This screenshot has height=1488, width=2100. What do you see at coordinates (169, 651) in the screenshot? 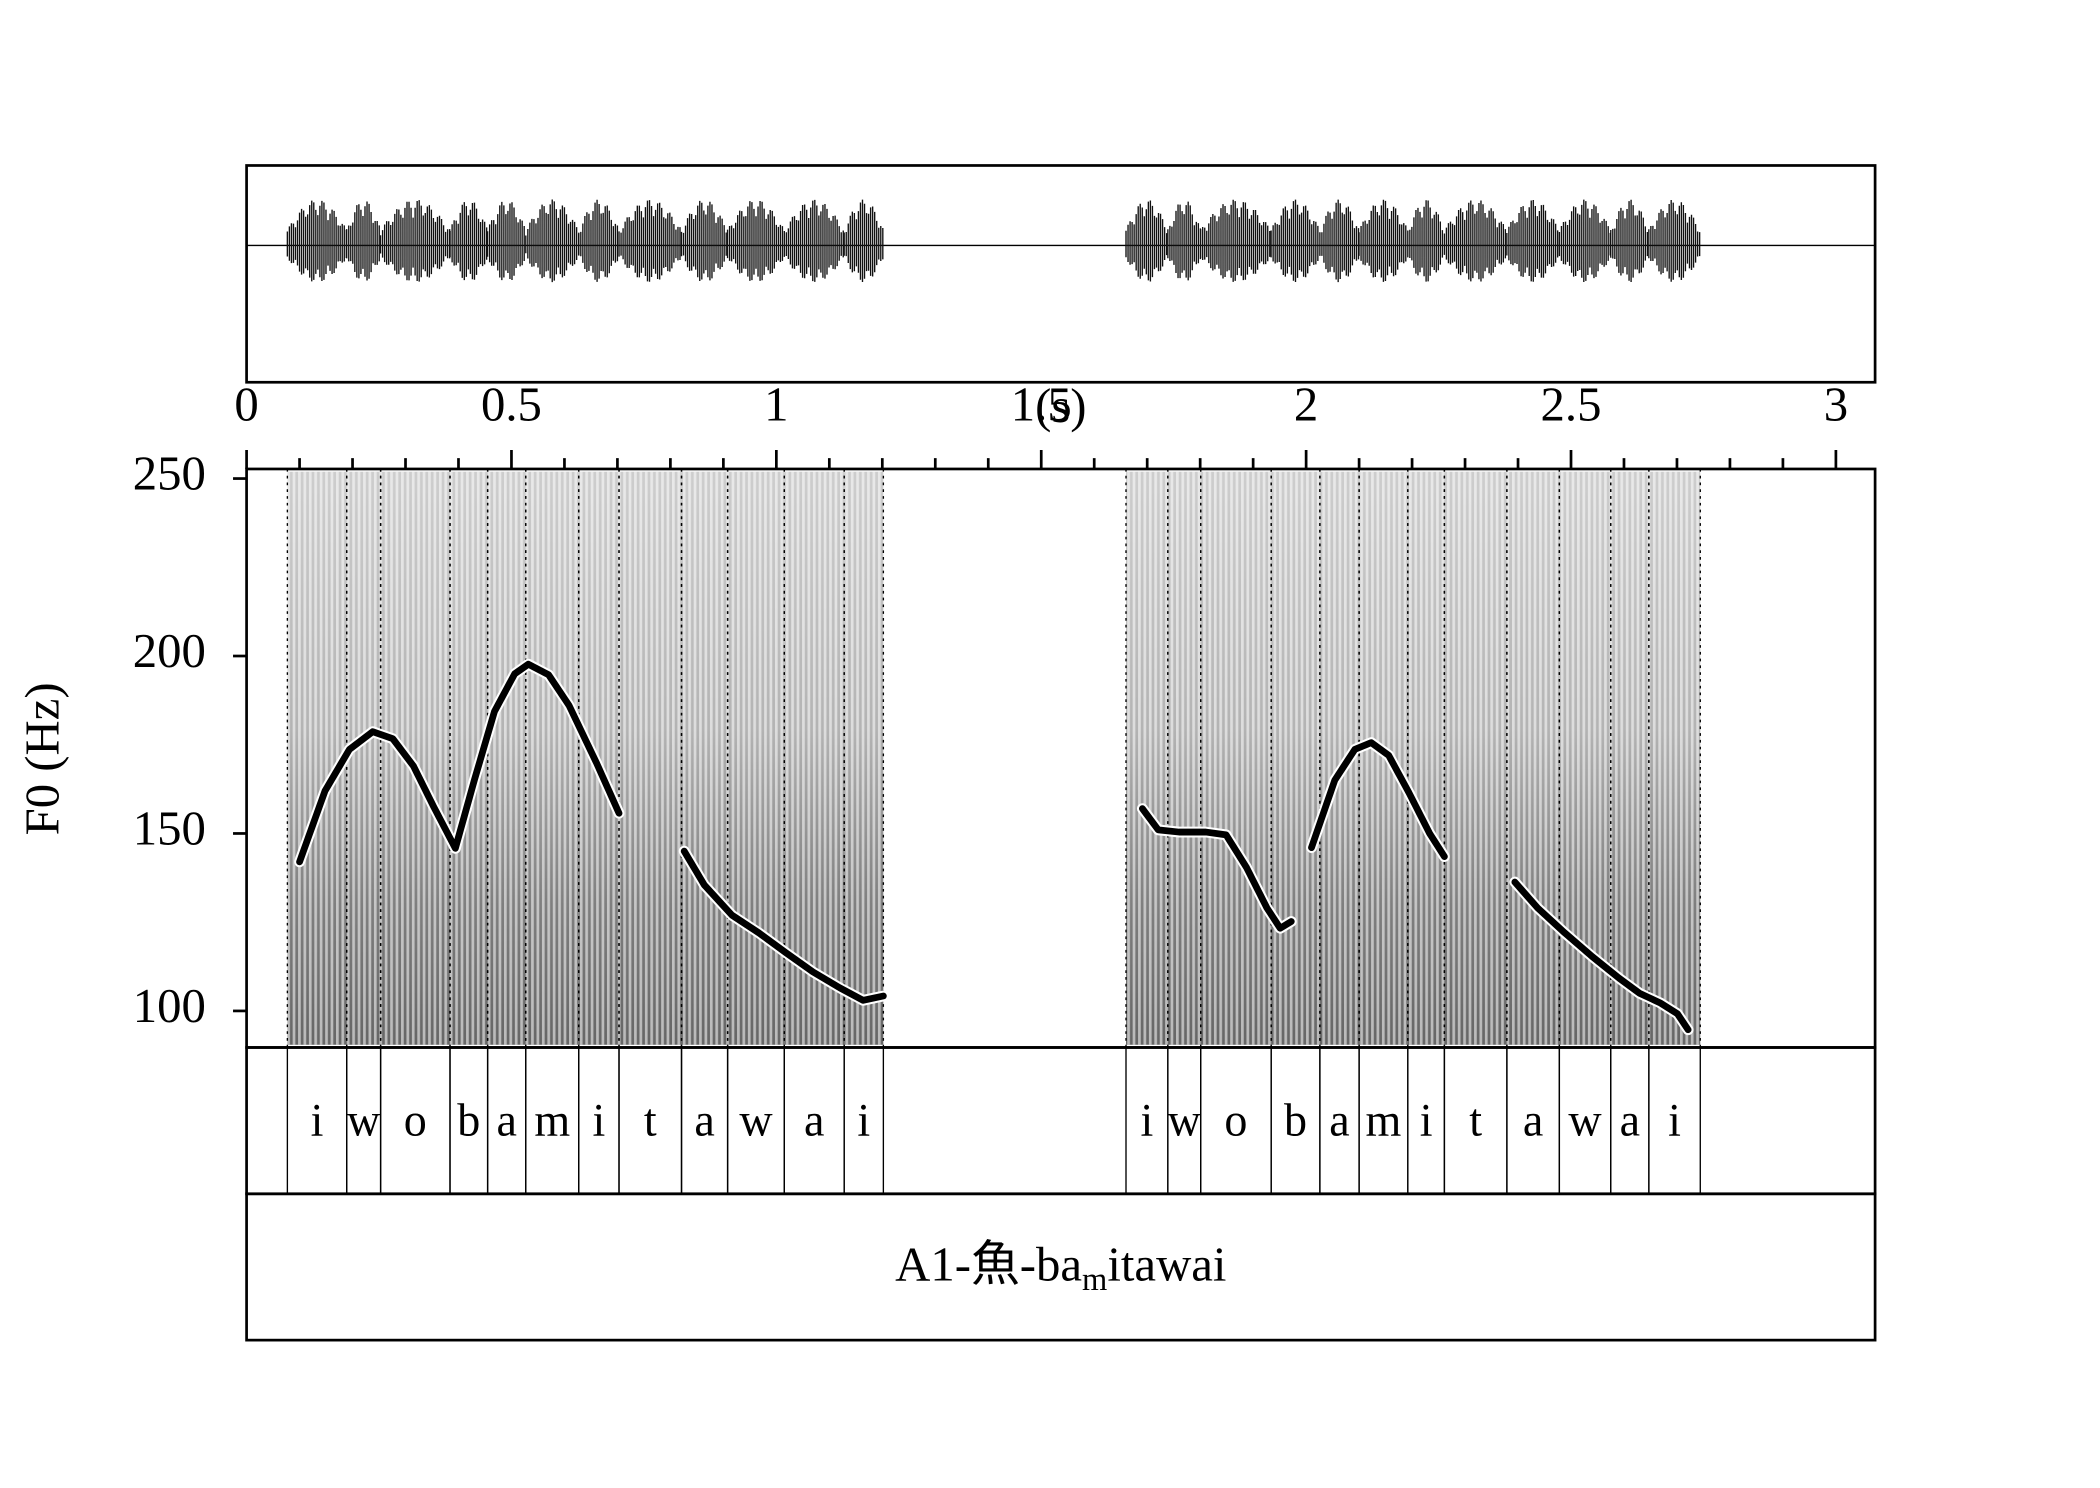
I see `y-tick-label: 200` at bounding box center [169, 651].